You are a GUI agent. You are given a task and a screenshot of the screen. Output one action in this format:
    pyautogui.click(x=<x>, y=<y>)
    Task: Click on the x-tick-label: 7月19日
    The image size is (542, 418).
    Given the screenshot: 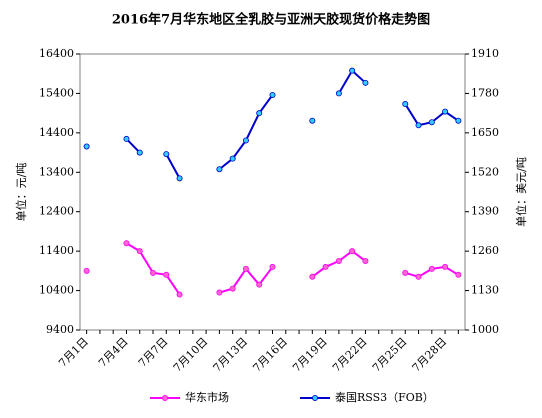 What is the action you would take?
    pyautogui.click(x=310, y=355)
    